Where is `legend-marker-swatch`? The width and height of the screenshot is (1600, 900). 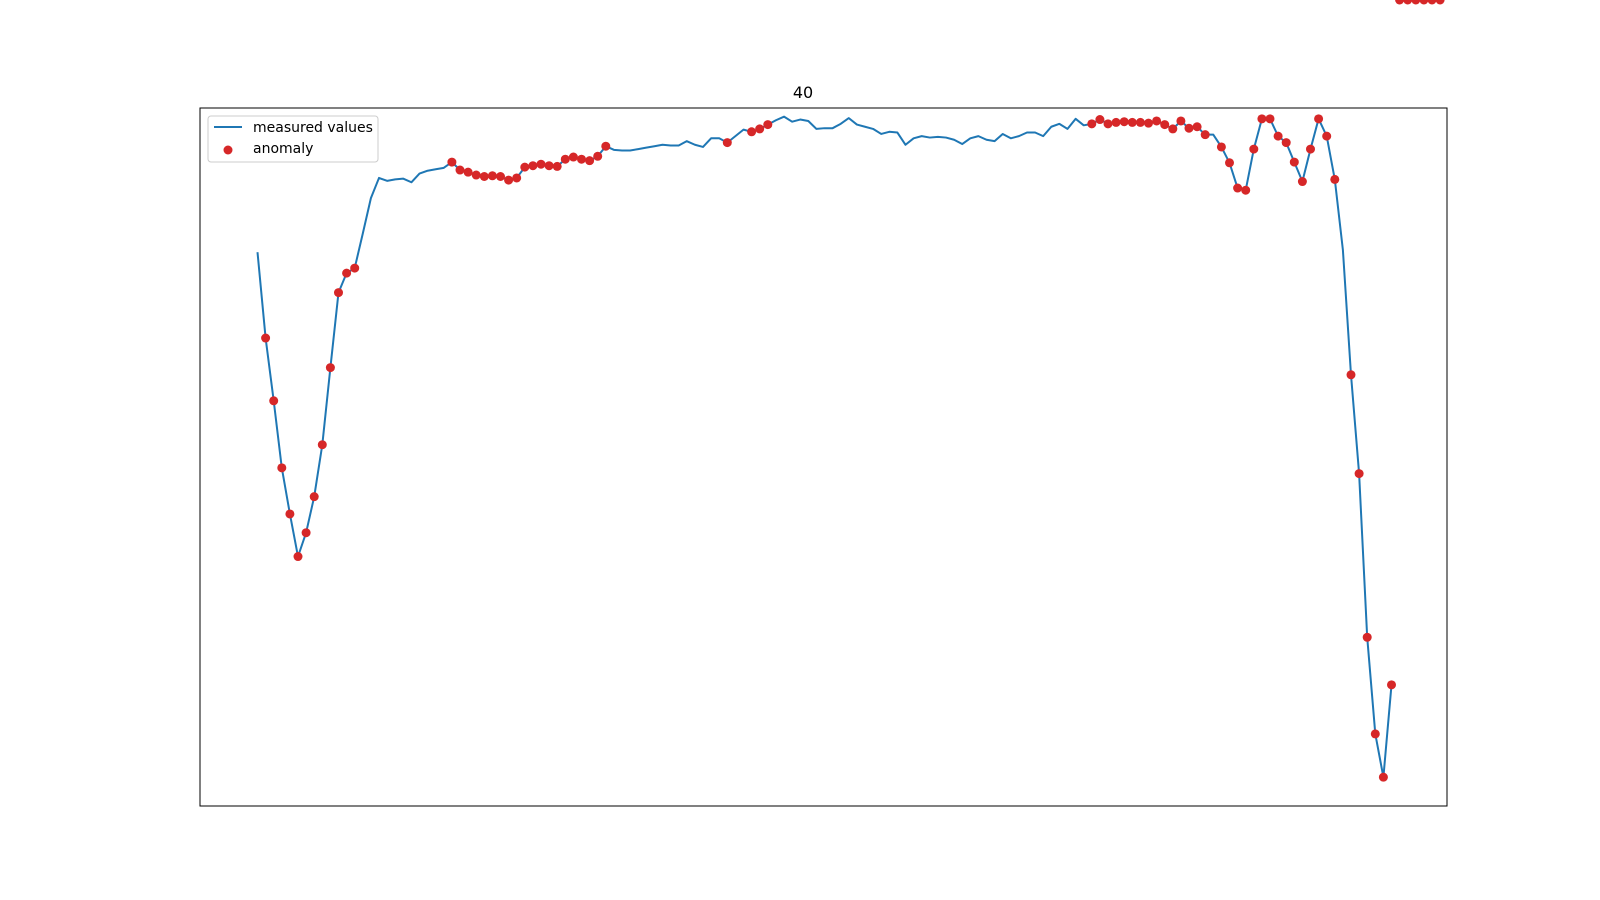
legend-marker-swatch is located at coordinates (228, 150).